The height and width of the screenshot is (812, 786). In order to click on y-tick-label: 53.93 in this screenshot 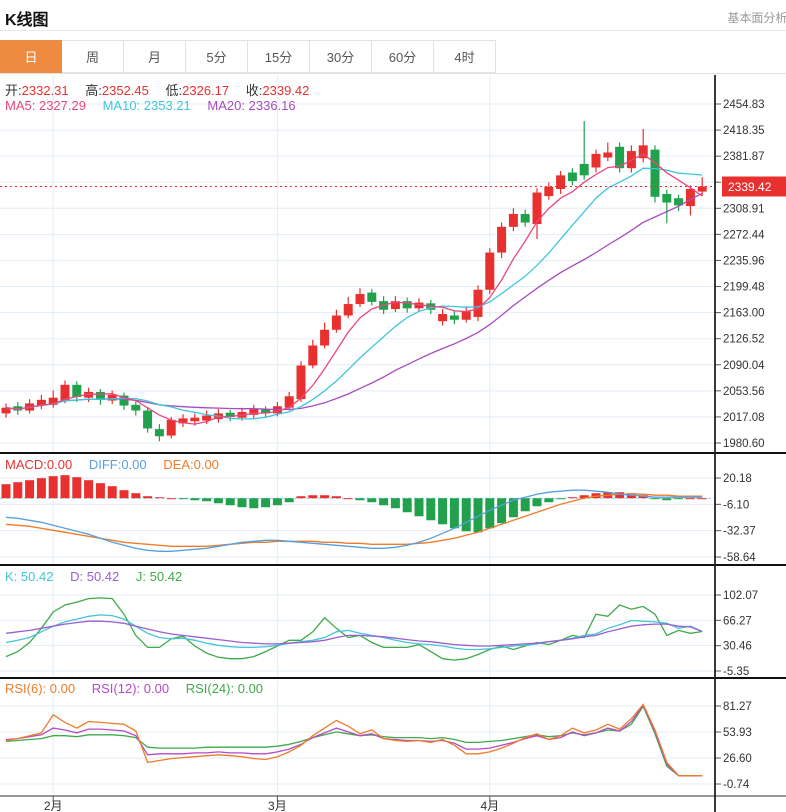, I will do `click(737, 733)`.